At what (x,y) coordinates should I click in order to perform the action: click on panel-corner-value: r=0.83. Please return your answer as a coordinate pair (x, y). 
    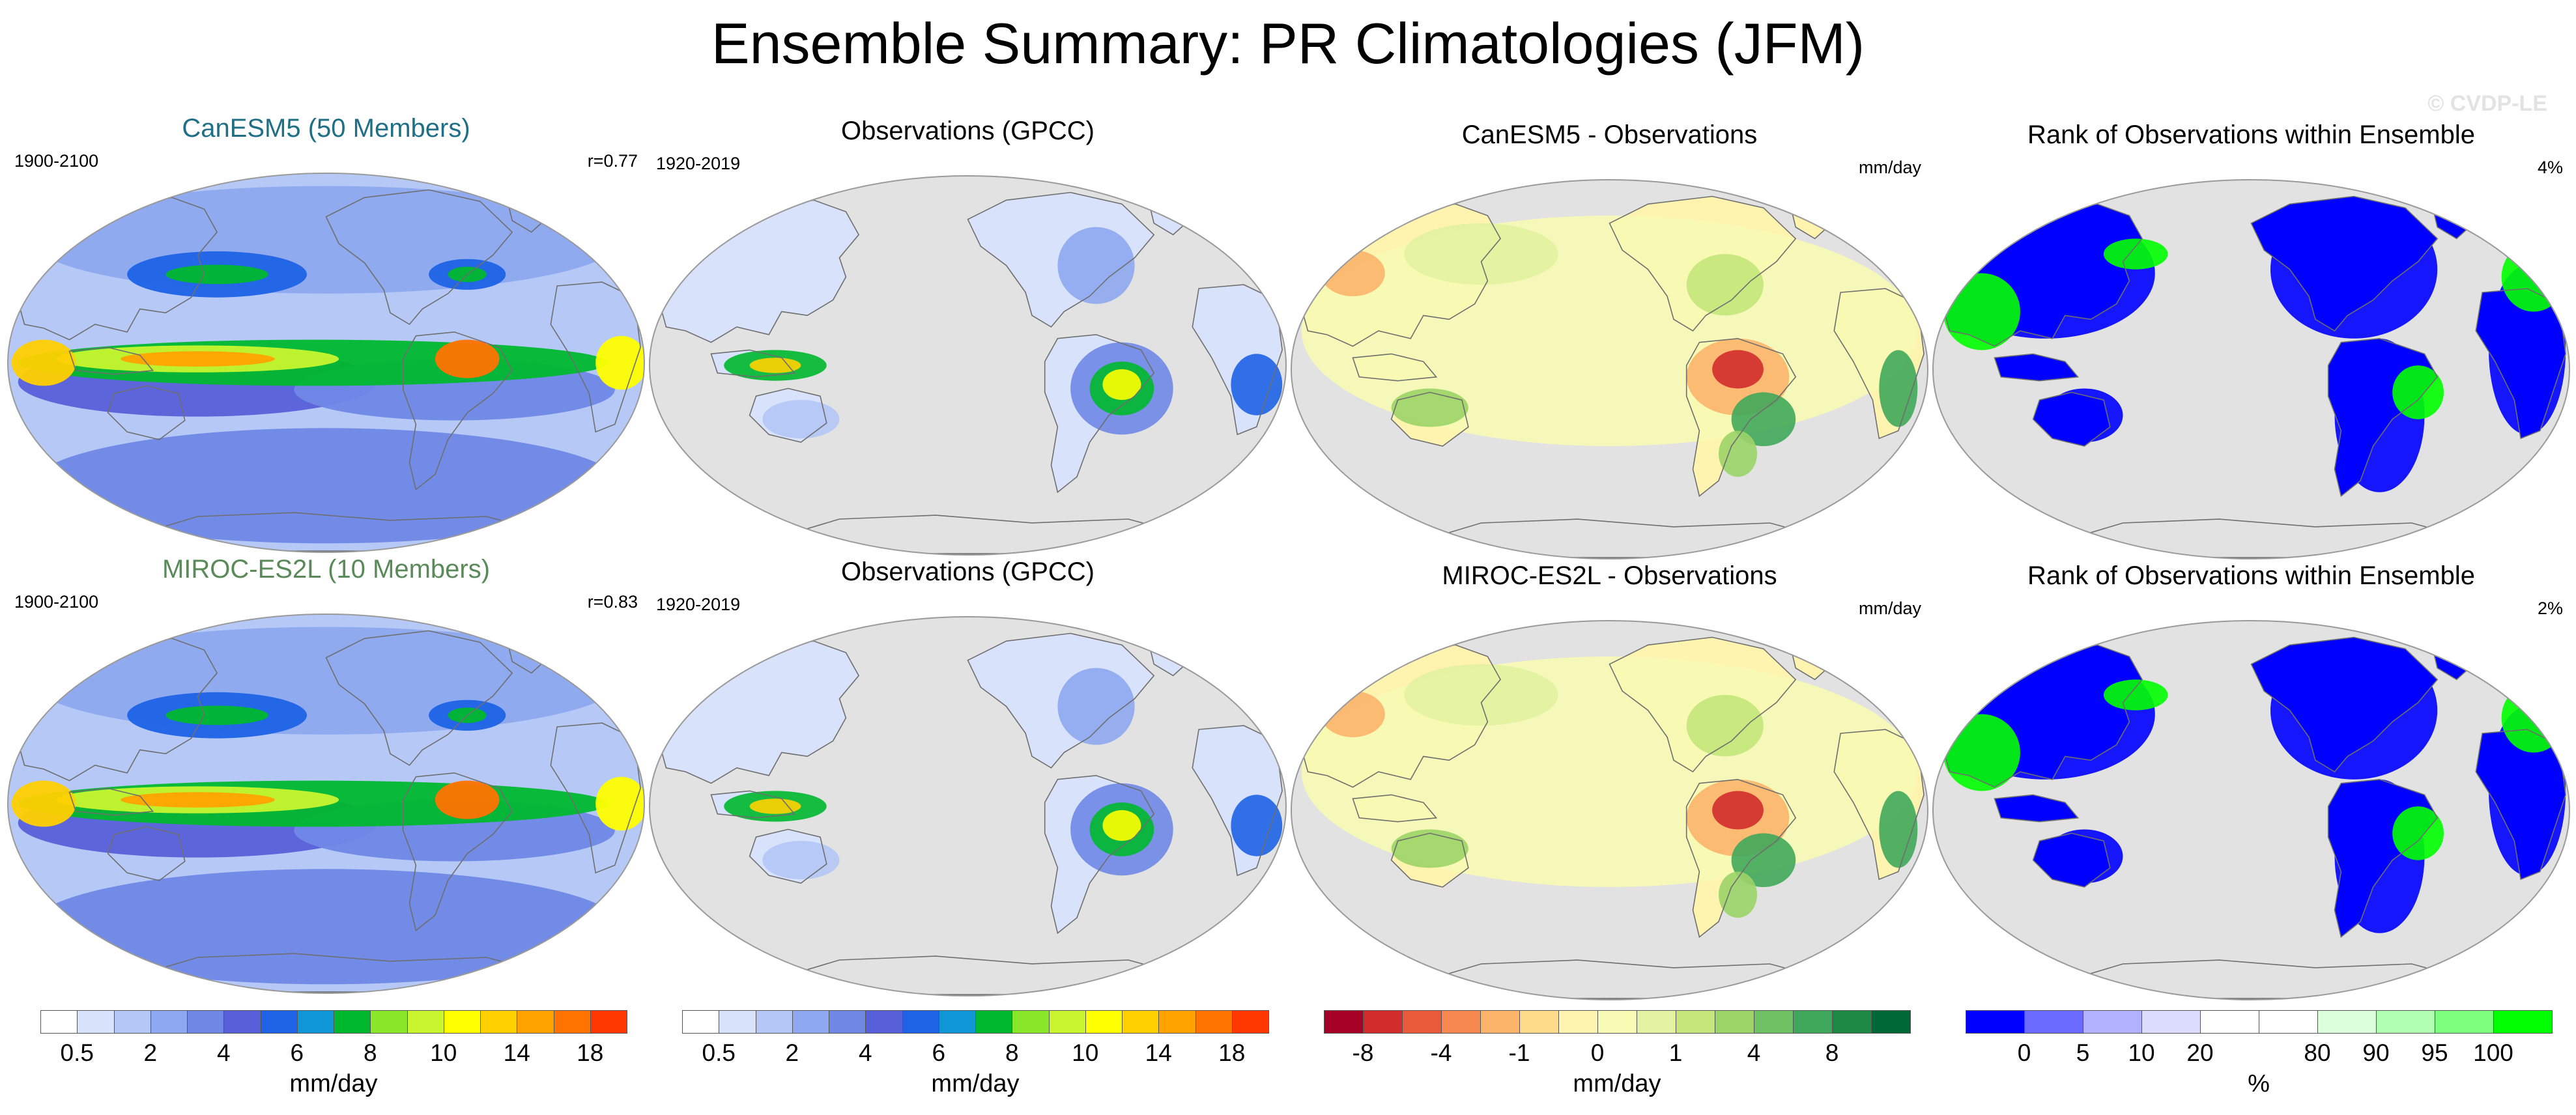
    Looking at the image, I should click on (612, 602).